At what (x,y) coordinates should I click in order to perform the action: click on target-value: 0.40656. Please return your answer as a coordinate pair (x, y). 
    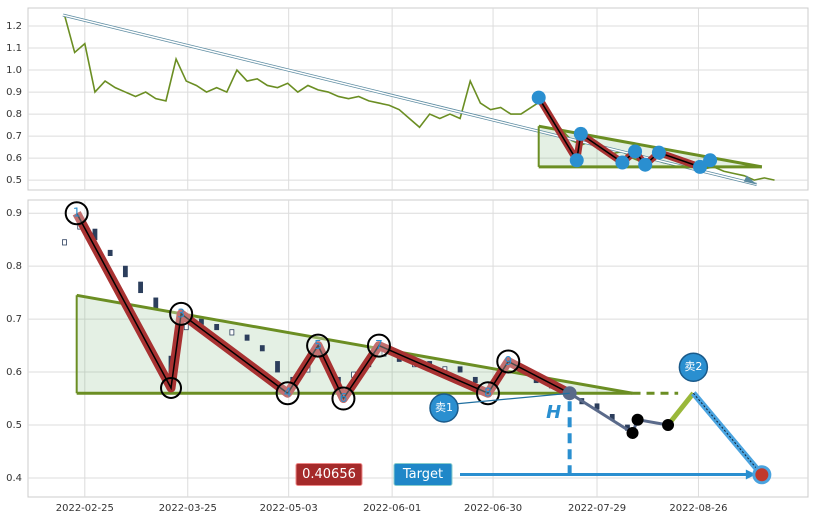
    Looking at the image, I should click on (329, 474).